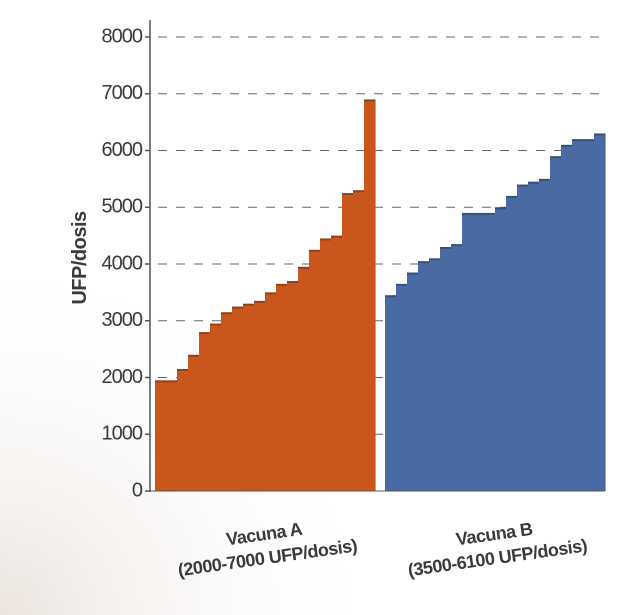  Describe the element at coordinates (122, 207) in the screenshot. I see `y-tick-label: 5000` at that location.